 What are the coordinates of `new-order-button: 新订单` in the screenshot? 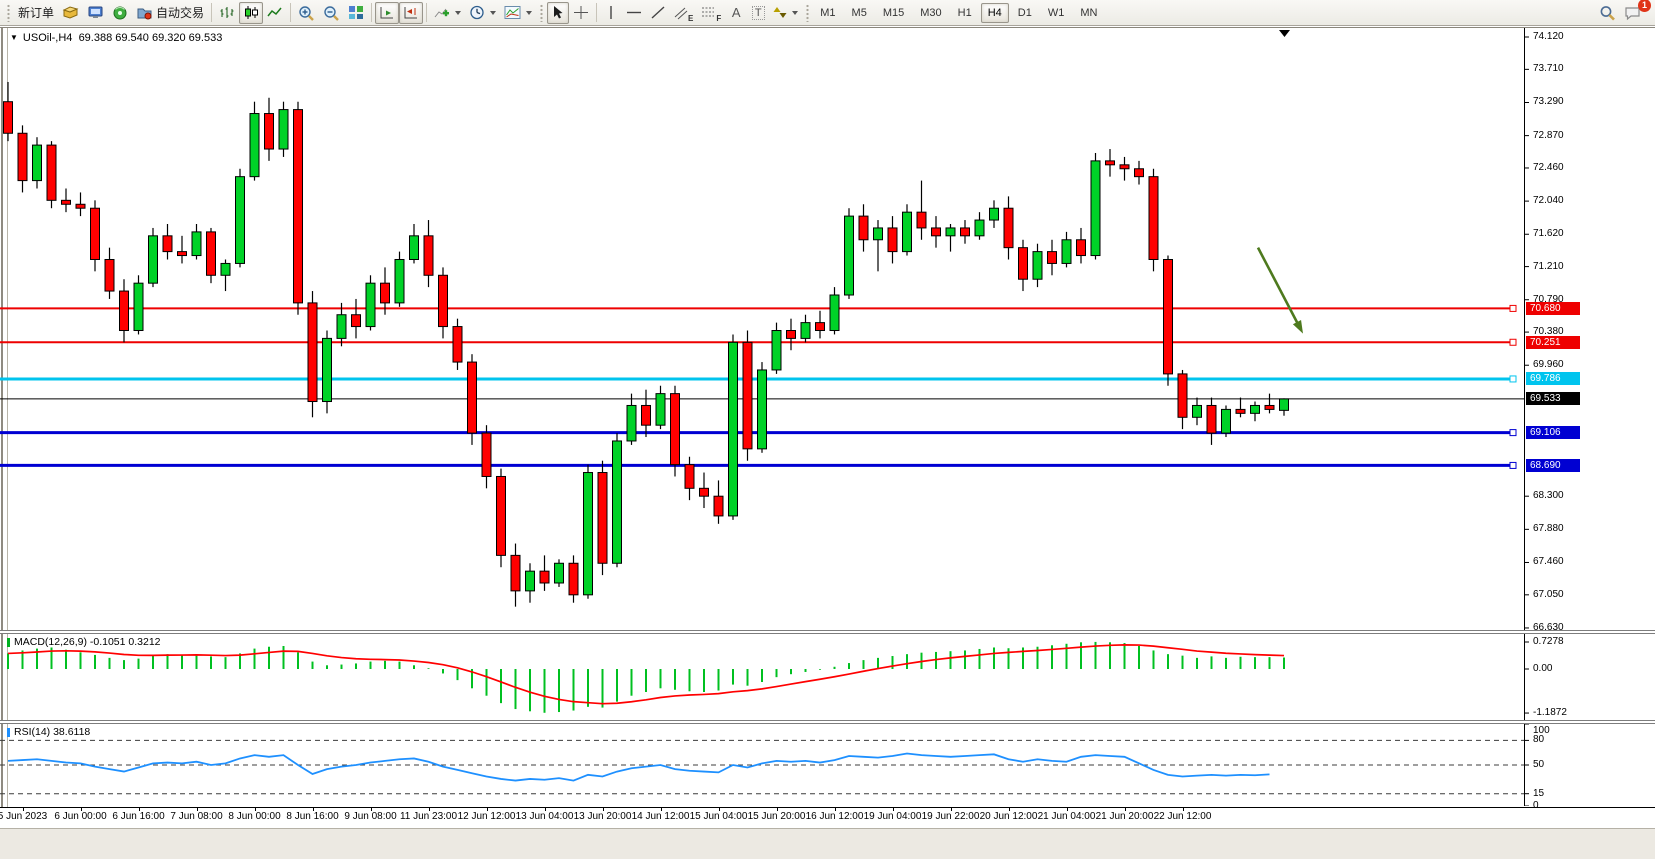 It's located at (36, 13).